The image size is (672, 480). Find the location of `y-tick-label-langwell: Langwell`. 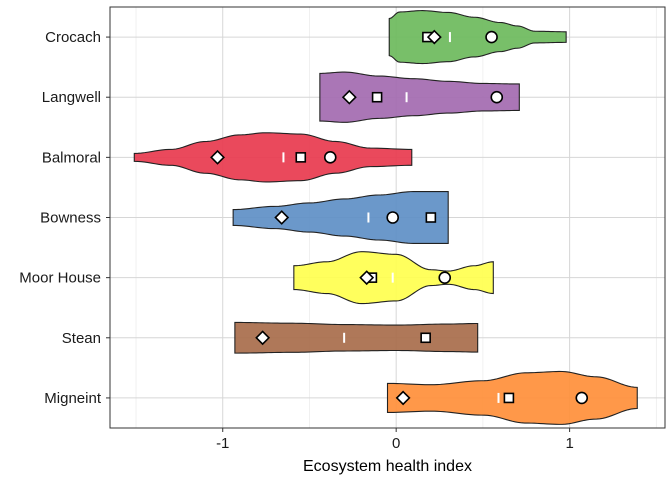

y-tick-label-langwell: Langwell is located at coordinates (71, 97).